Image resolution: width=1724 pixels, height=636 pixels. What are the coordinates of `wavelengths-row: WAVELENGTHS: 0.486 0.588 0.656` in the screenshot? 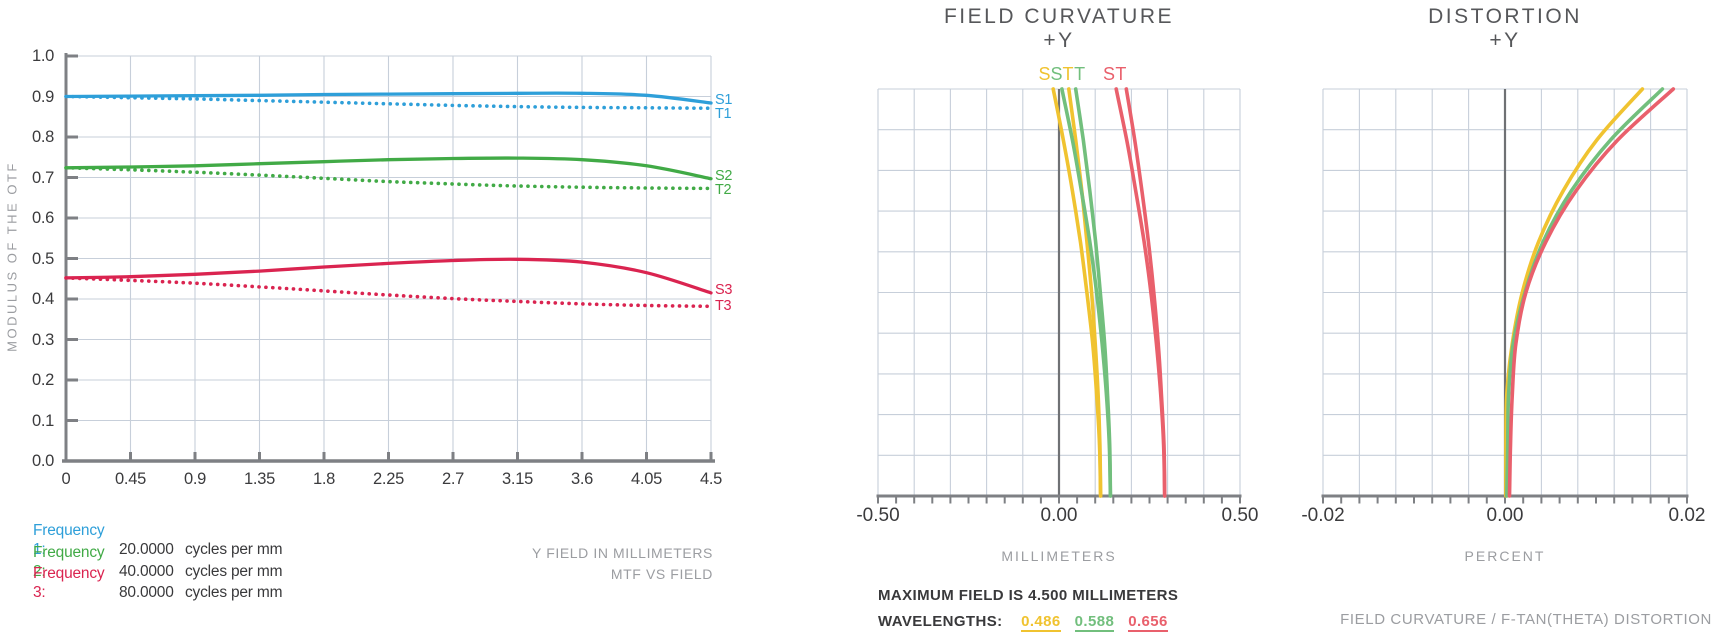 It's located at (1023, 622).